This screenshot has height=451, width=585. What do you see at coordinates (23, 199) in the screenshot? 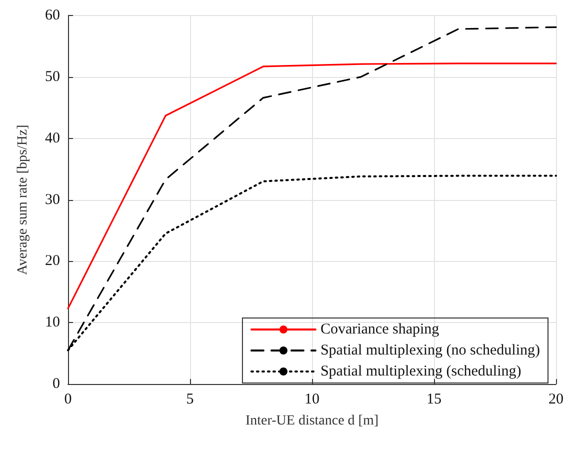
I see `y-axis-title: Average sum rate [bps/Hz]` at bounding box center [23, 199].